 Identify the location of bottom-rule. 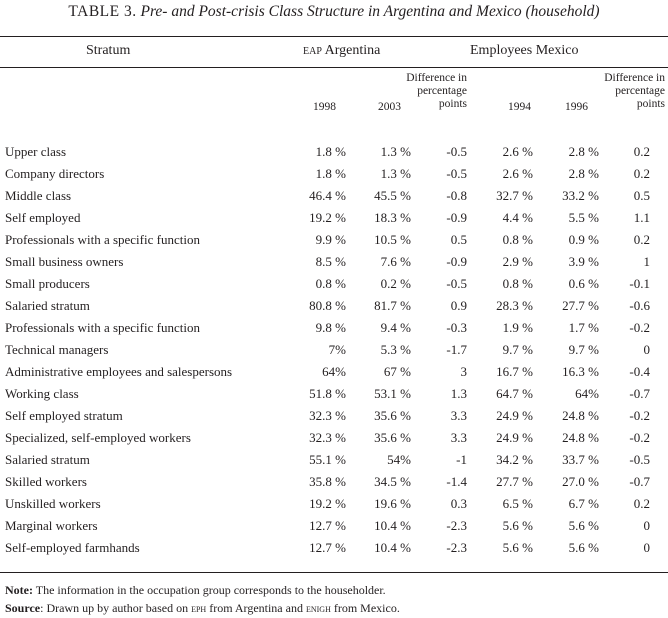
(334, 572).